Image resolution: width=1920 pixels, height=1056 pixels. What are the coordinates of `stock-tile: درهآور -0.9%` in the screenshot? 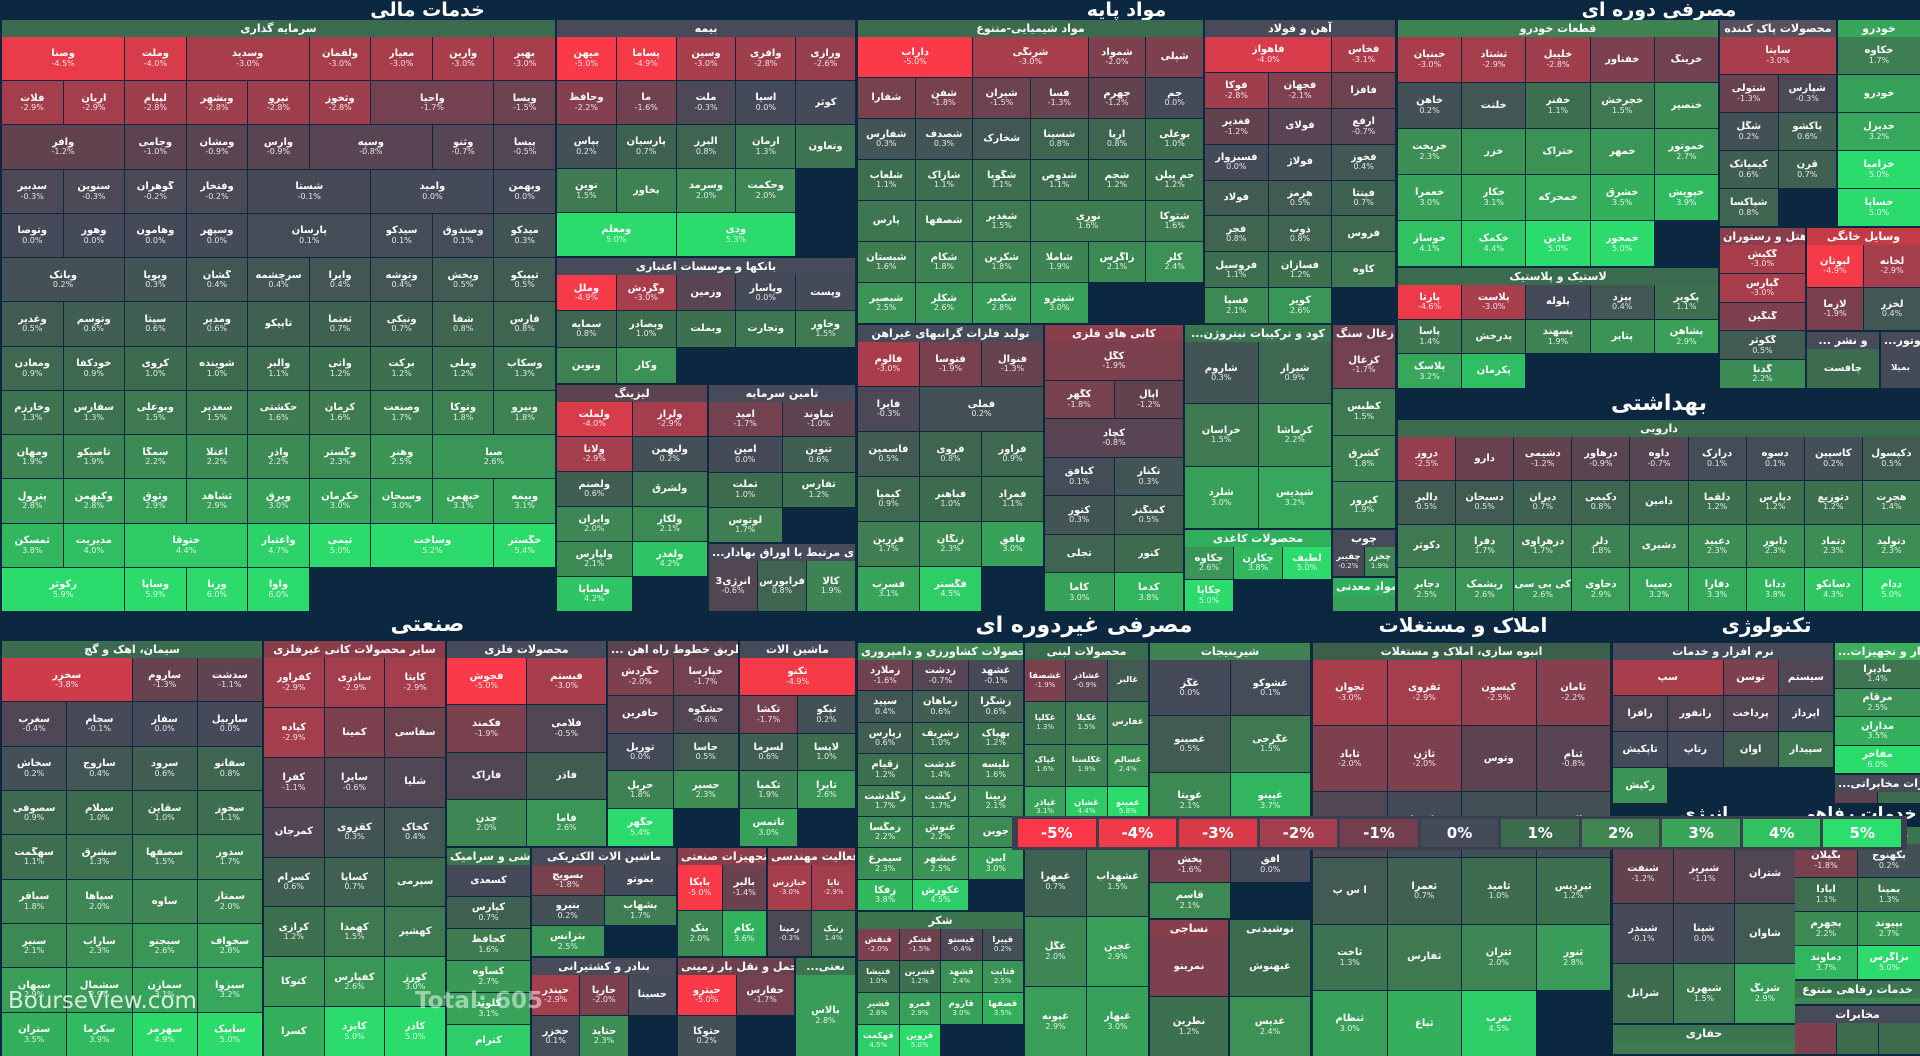 It's located at (1601, 458).